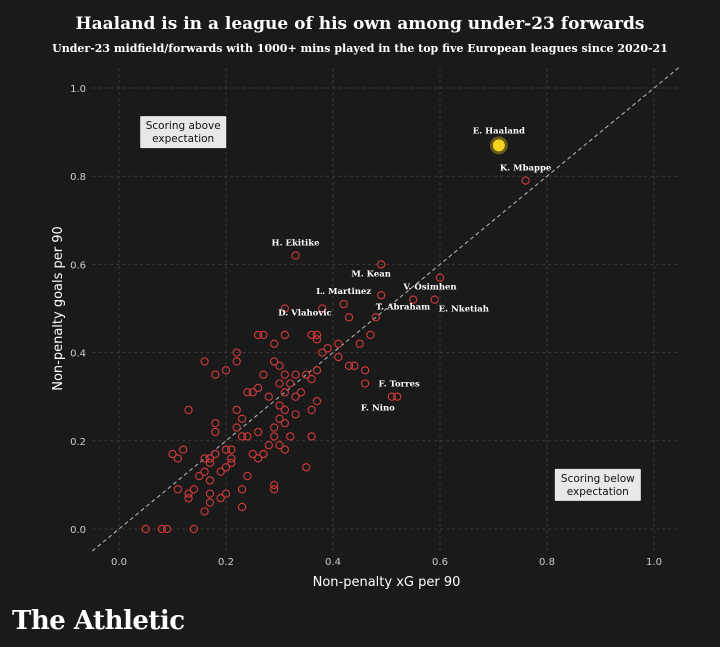 This screenshot has width=720, height=647. Describe the element at coordinates (78, 89) in the screenshot. I see `y-tick-label: 1.0` at that location.